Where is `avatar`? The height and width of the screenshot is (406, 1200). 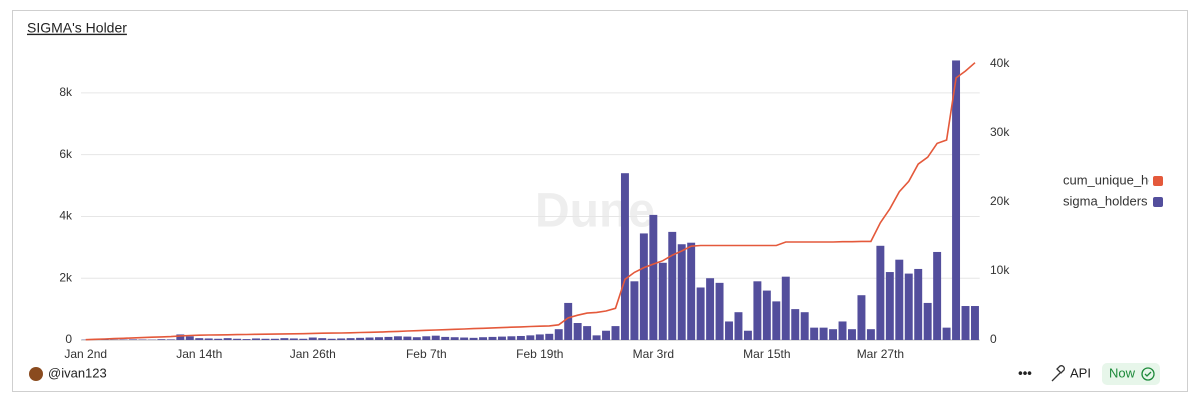 avatar is located at coordinates (36, 374).